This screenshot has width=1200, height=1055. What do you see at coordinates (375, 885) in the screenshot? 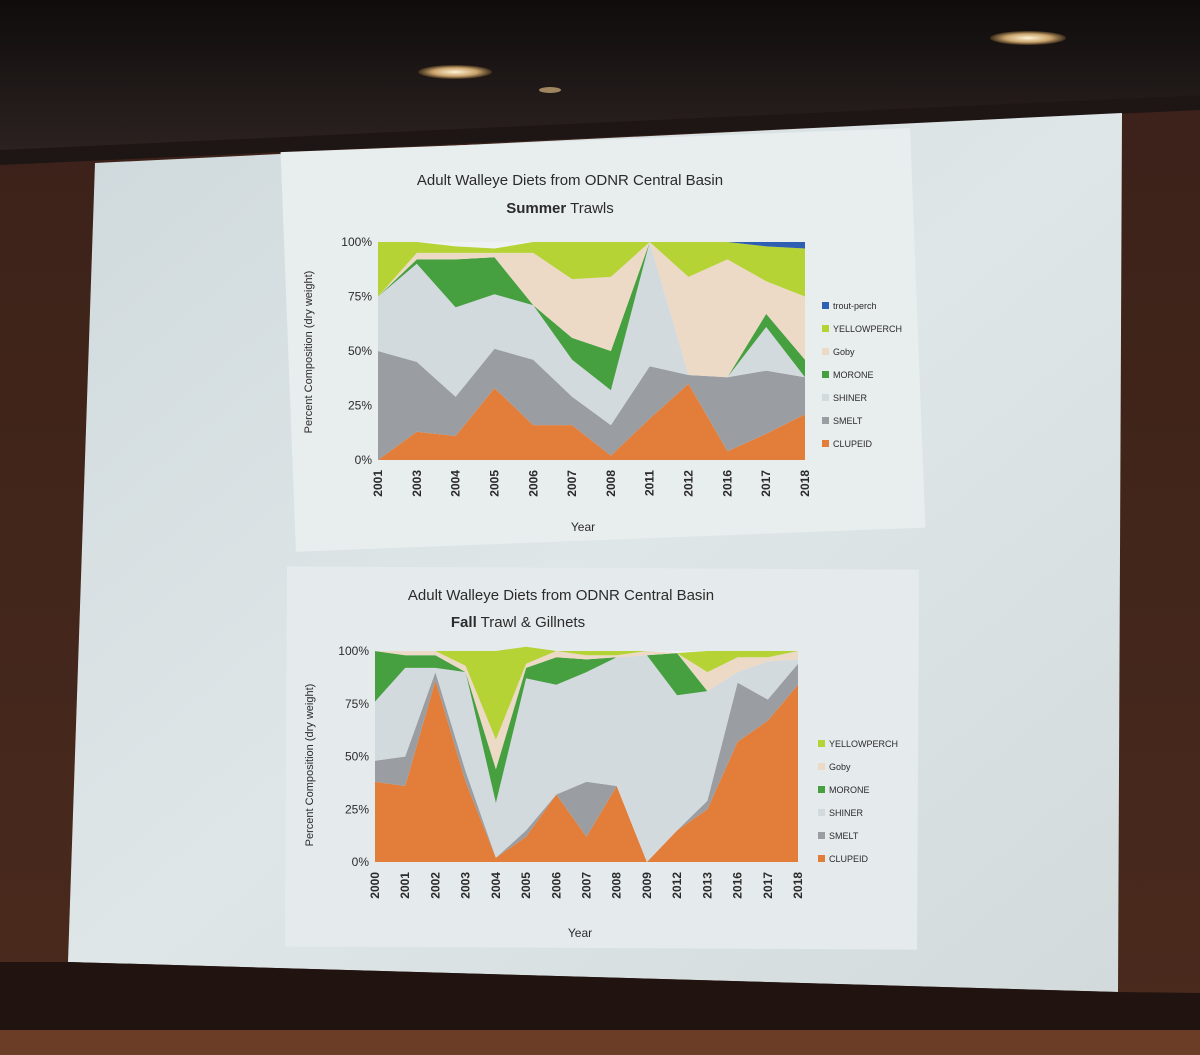
I see `x-tick-label: 2000` at bounding box center [375, 885].